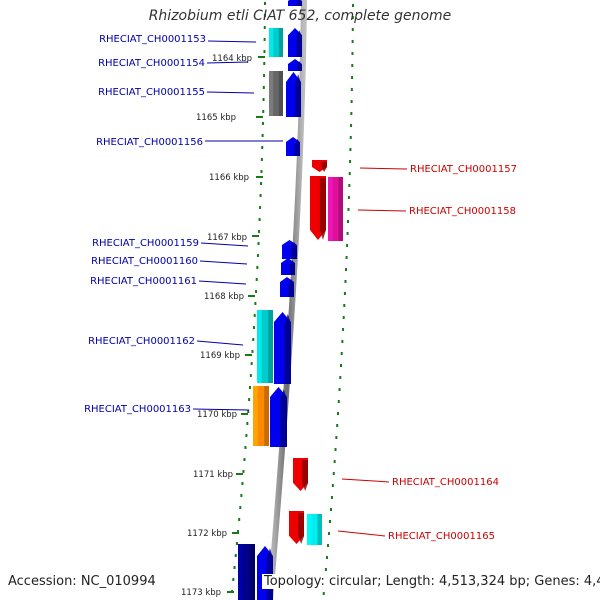 The image size is (600, 600). Describe the element at coordinates (151, 92) in the screenshot. I see `gene-label: RHECIAT_CH0001155` at that location.